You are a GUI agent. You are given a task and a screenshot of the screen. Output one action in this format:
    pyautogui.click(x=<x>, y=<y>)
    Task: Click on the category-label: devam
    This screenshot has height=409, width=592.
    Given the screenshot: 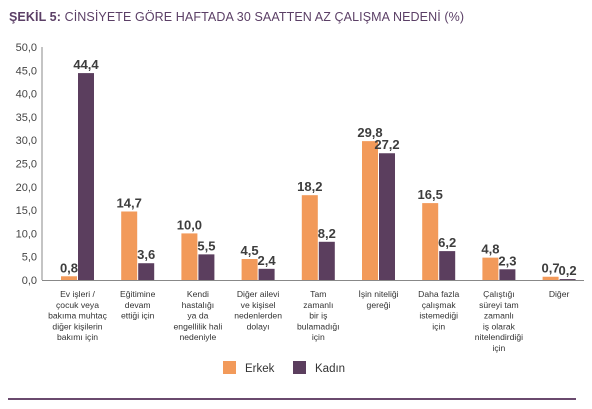 What is the action you would take?
    pyautogui.click(x=138, y=305)
    